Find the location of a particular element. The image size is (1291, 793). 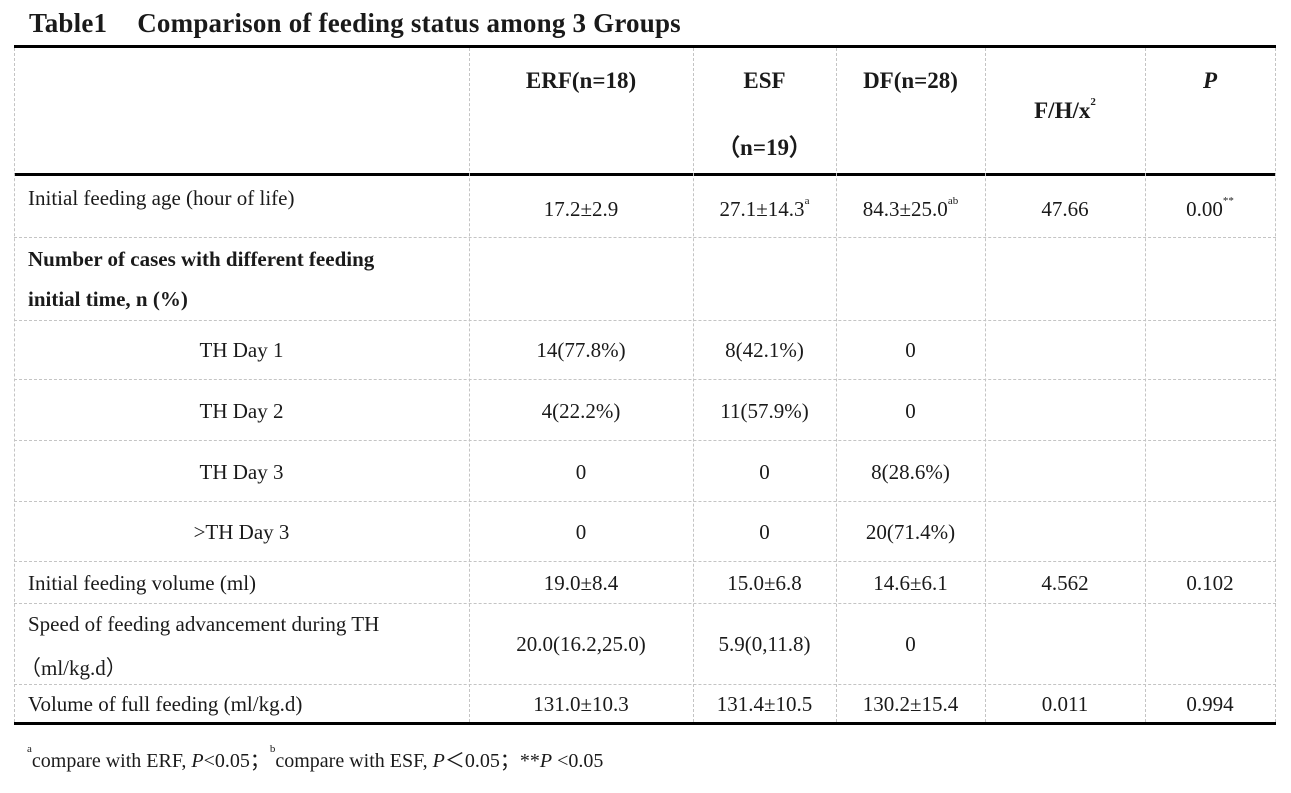

erf-value: 17.2±2.9 is located at coordinates (581, 209).